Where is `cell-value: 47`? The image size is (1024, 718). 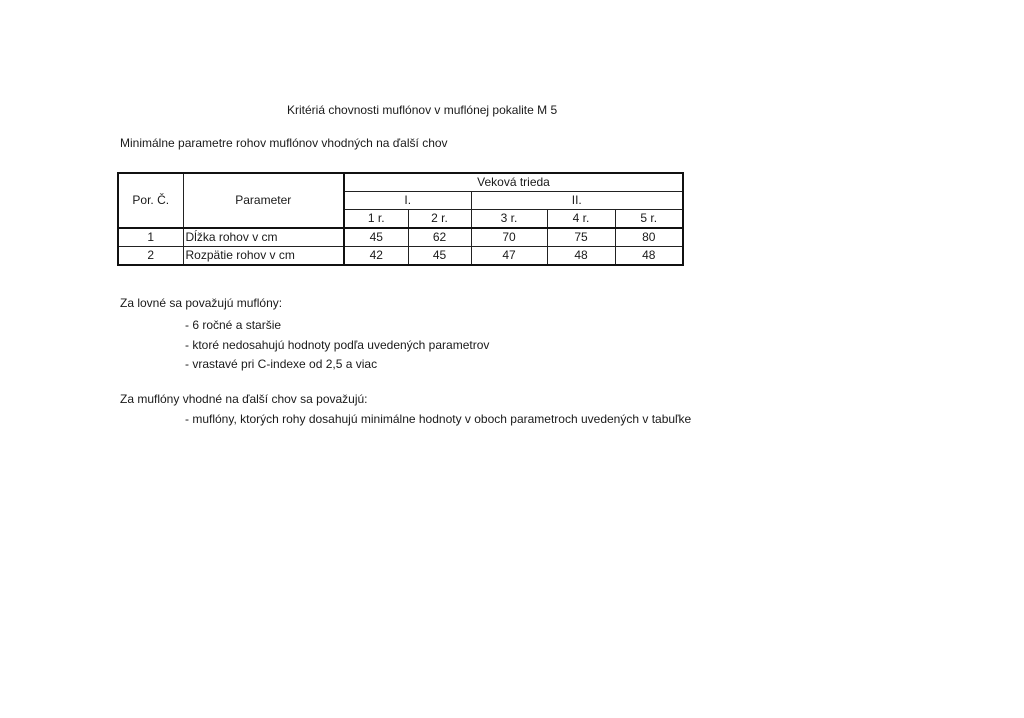 cell-value: 47 is located at coordinates (509, 256).